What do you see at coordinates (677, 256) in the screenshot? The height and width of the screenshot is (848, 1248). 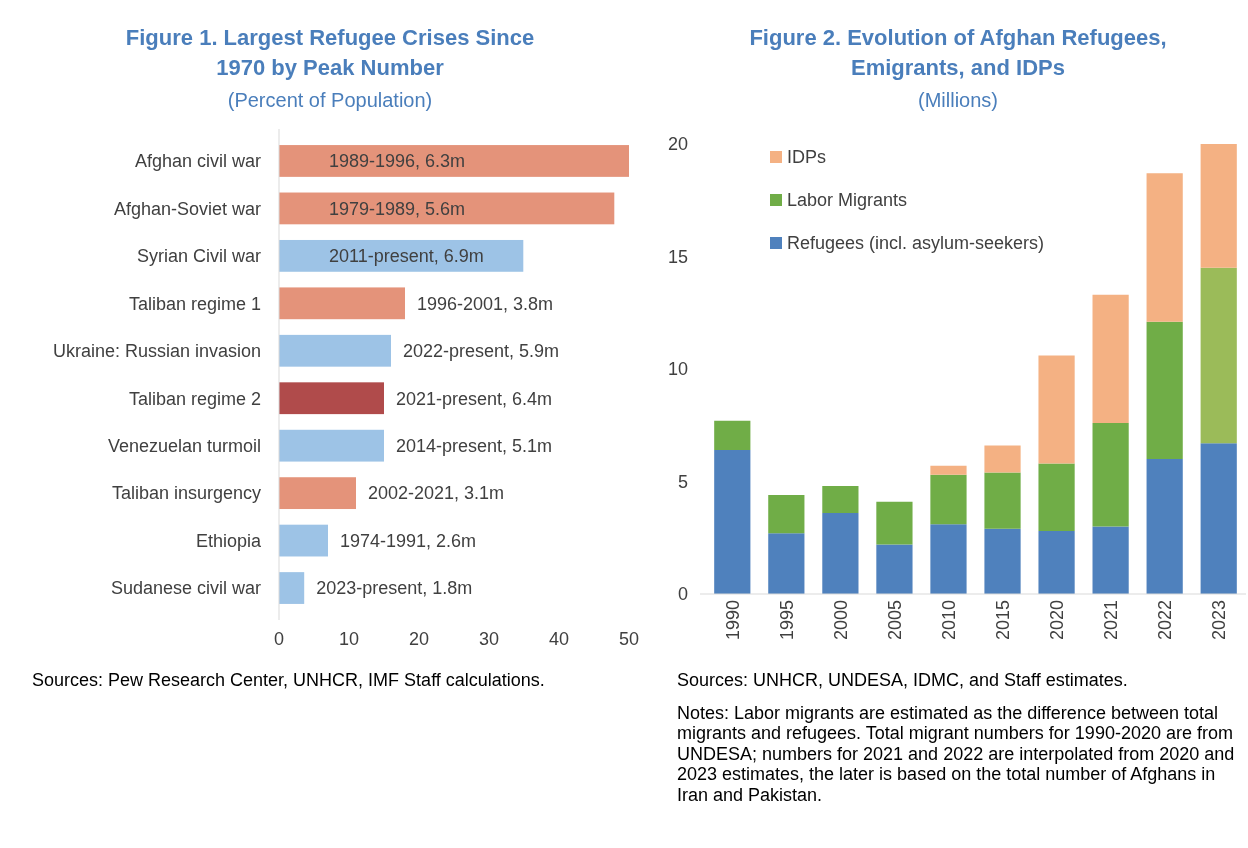 I see `y-tick-label: 15` at bounding box center [677, 256].